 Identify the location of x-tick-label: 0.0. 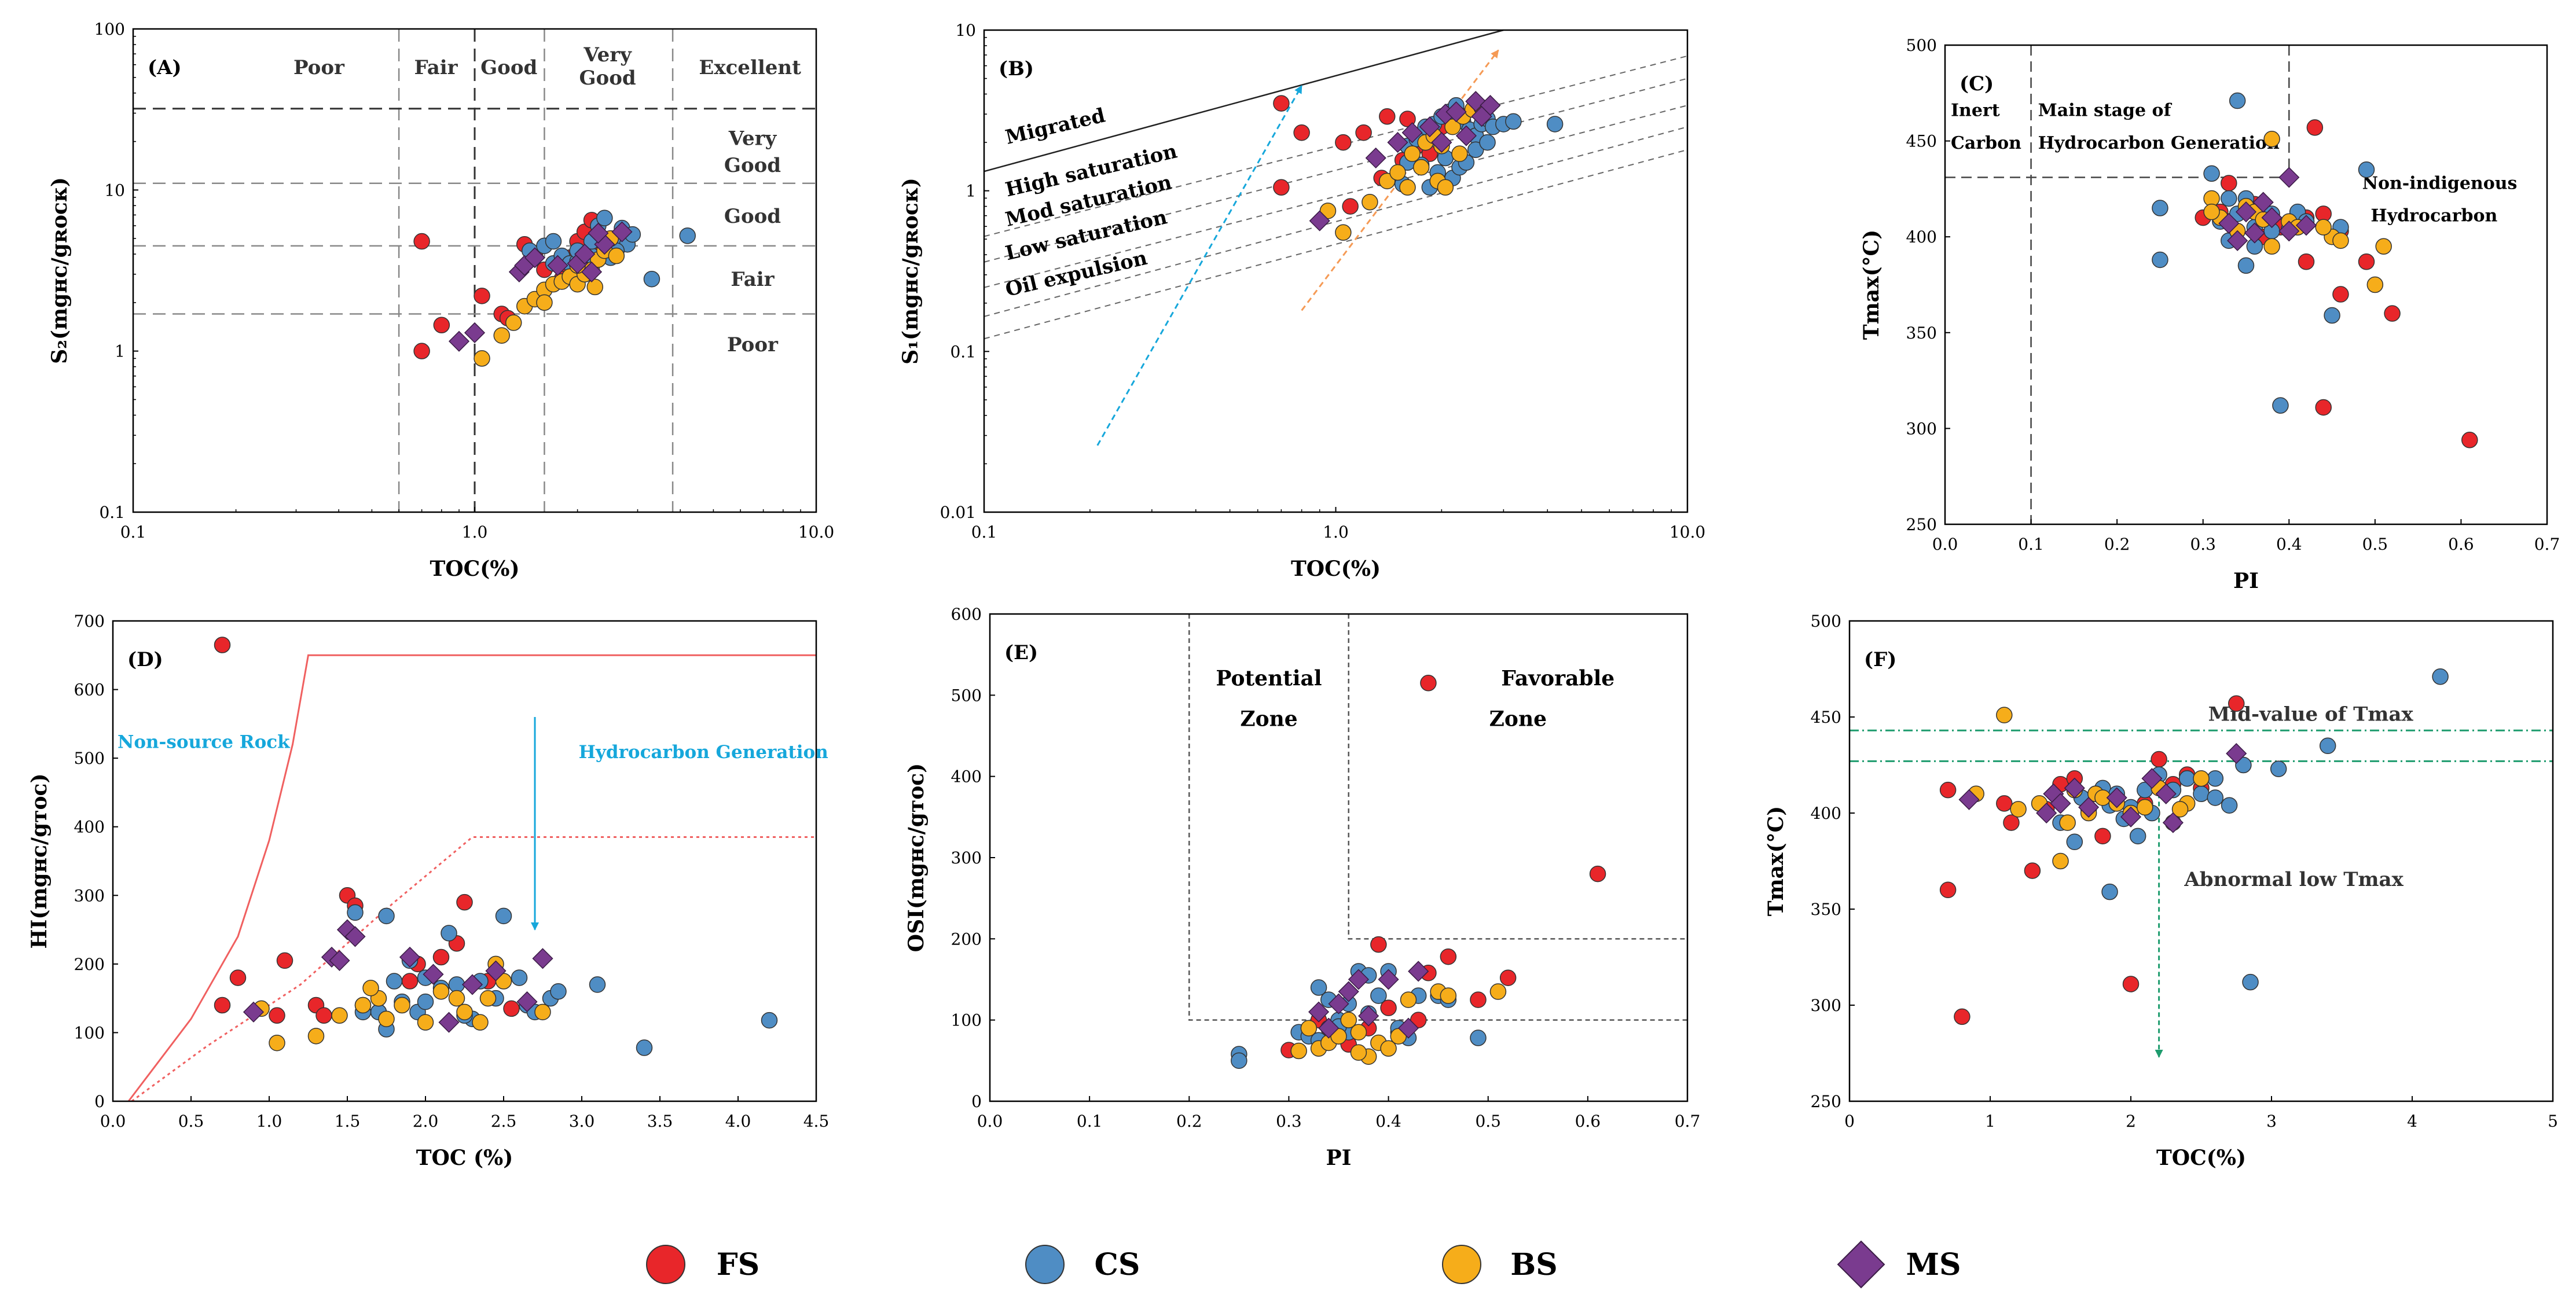
(1945, 544).